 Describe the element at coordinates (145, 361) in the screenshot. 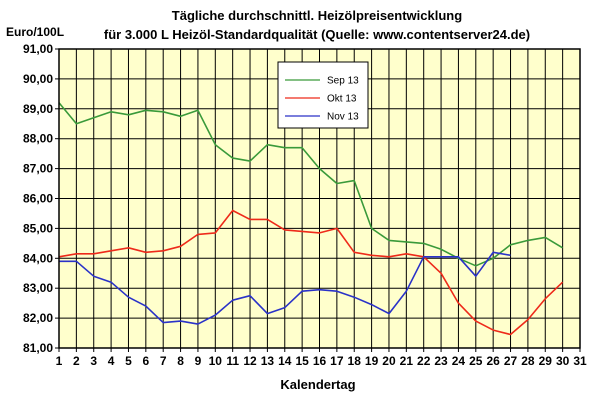

I see `x-tick-label: 6` at that location.